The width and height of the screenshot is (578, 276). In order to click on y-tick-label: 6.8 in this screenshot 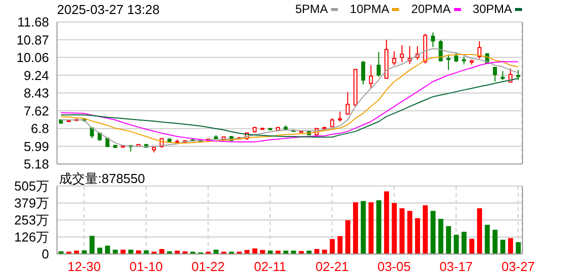, I will do `click(39, 128)`.